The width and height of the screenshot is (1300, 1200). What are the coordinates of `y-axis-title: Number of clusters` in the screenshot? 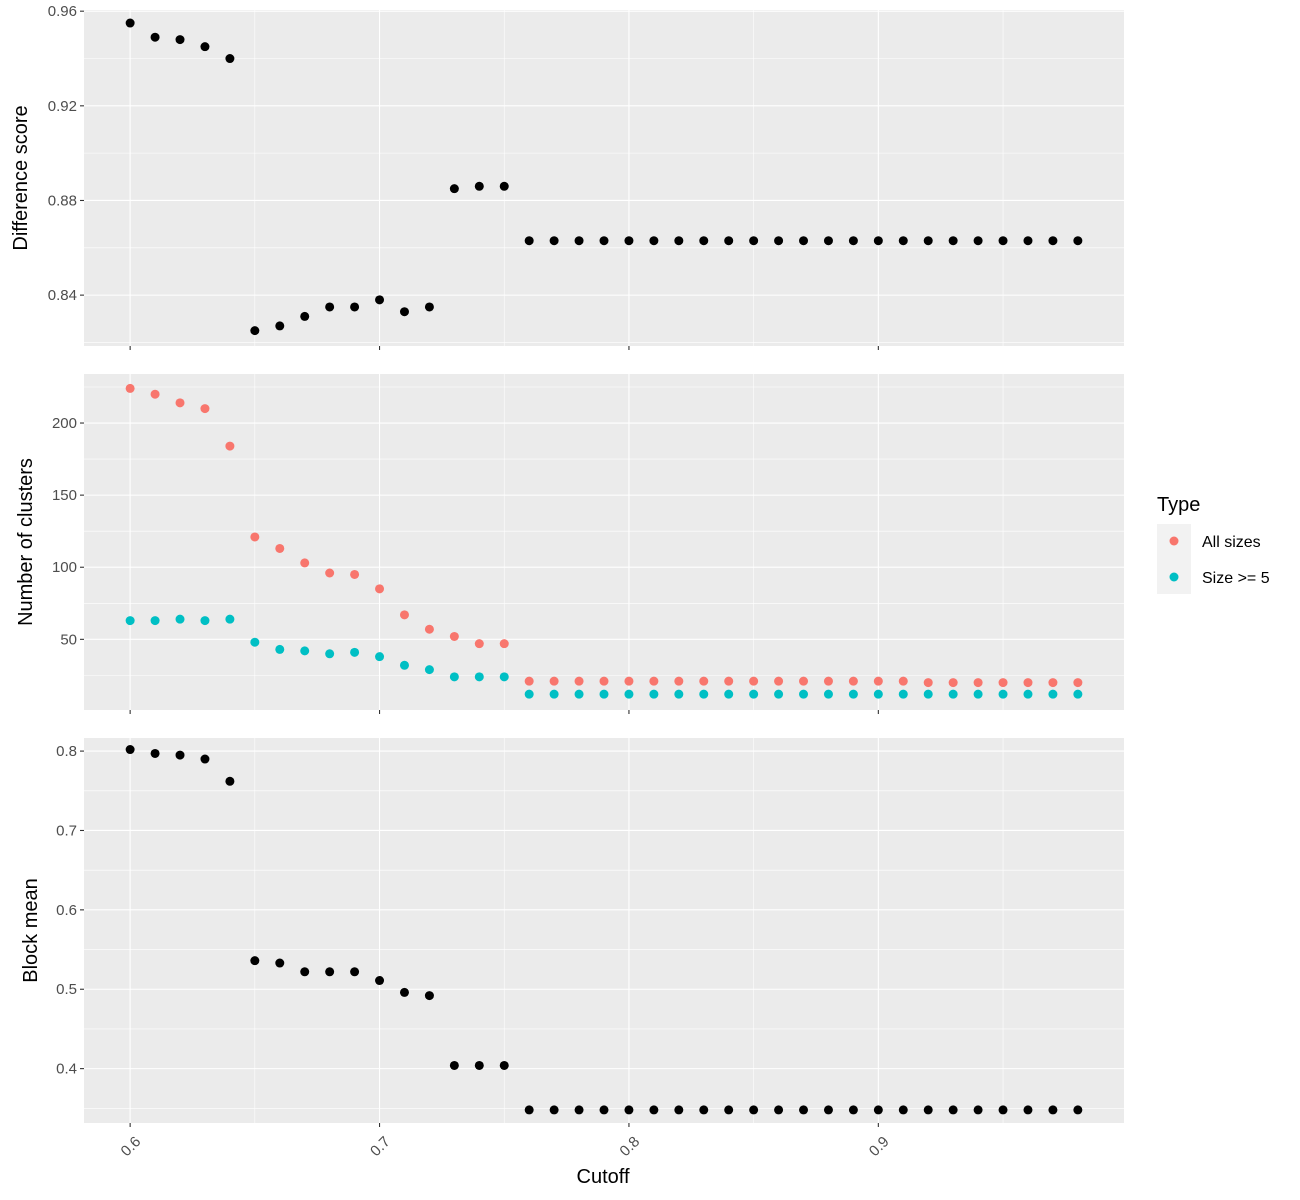 It's located at (26, 542).